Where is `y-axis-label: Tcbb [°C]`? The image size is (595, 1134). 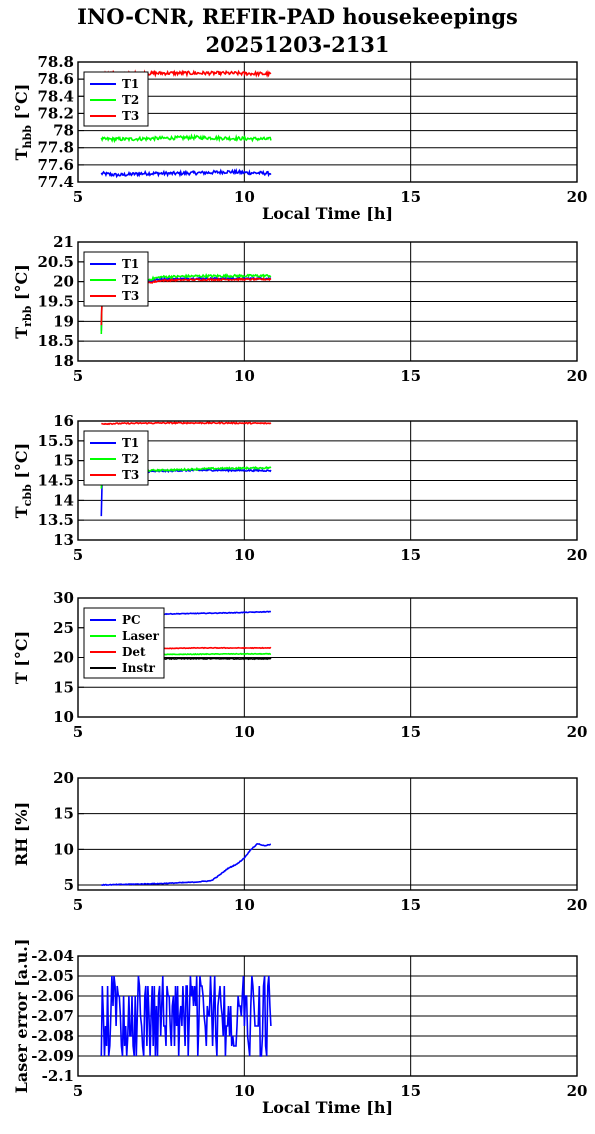
y-axis-label: Tcbb [°C] is located at coordinates (23, 480).